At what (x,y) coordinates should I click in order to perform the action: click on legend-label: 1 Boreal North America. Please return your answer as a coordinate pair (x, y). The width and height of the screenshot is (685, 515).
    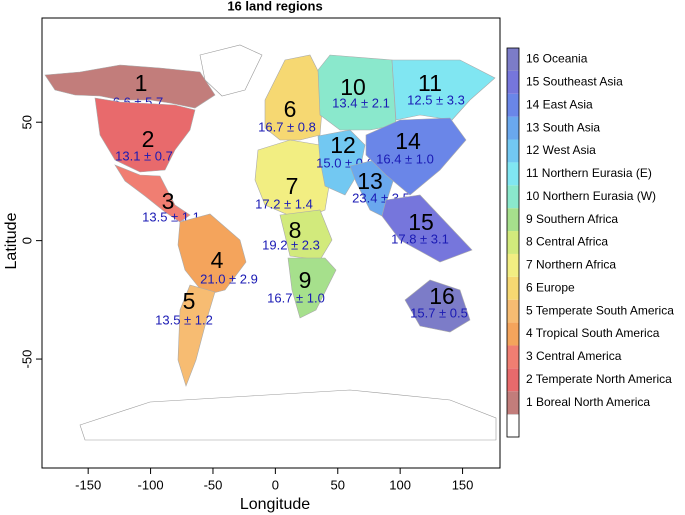
    Looking at the image, I should click on (588, 402).